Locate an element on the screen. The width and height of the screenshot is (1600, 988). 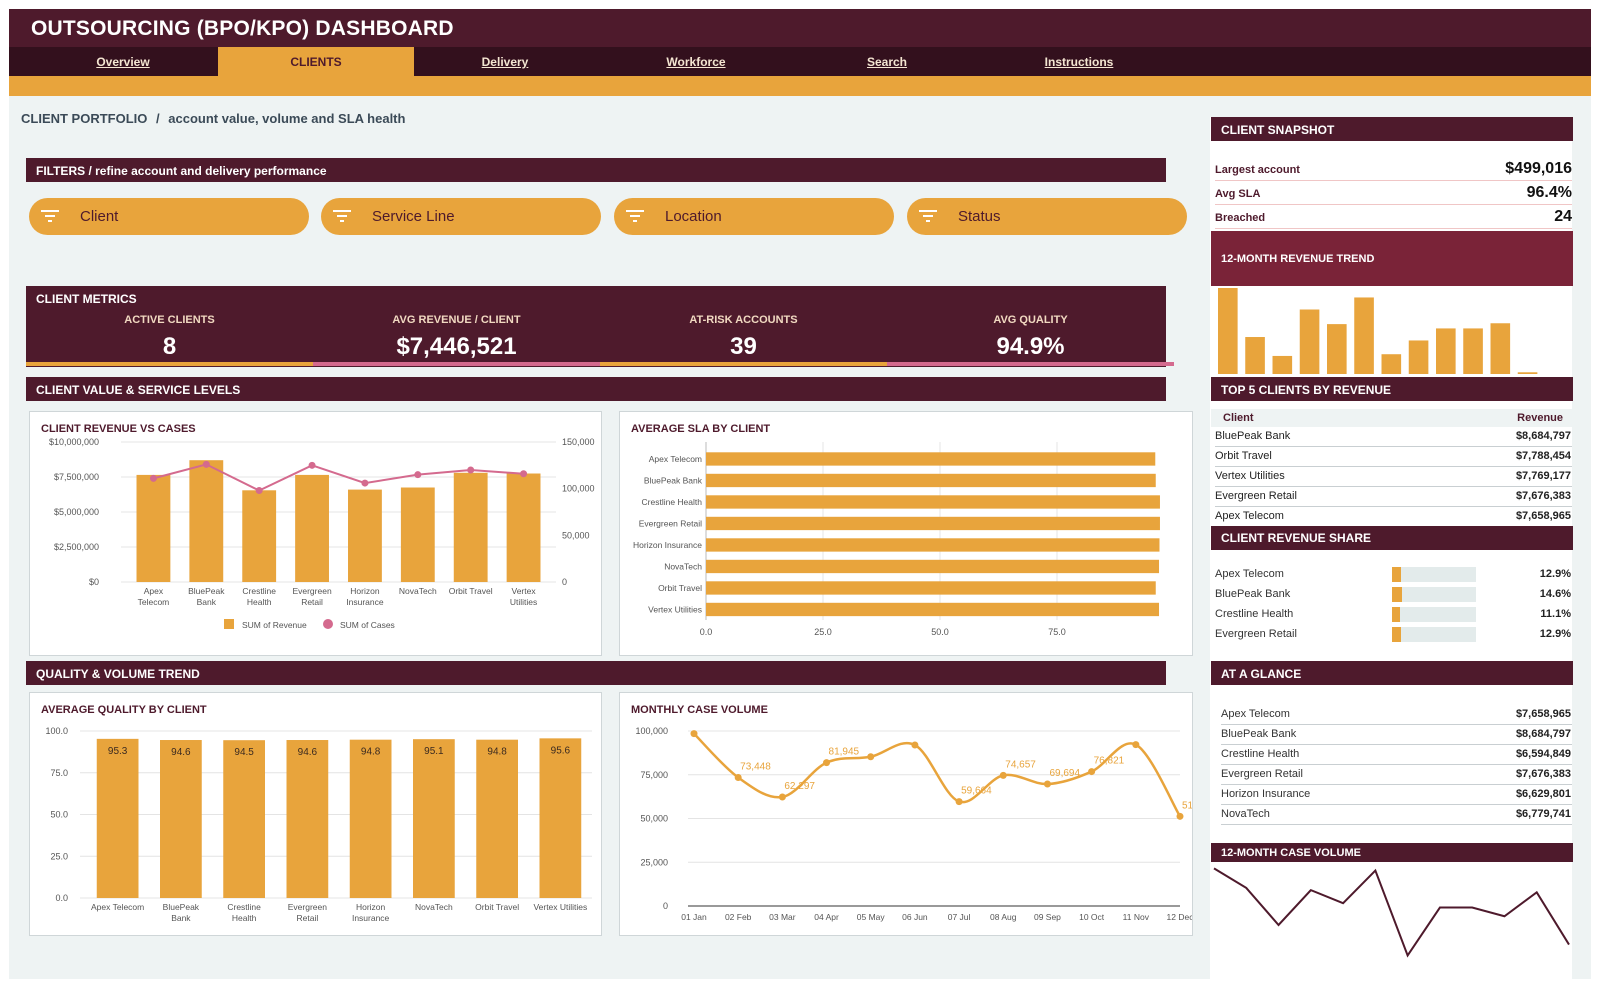
client-revenue: $7,676,383 is located at coordinates (1543, 774).